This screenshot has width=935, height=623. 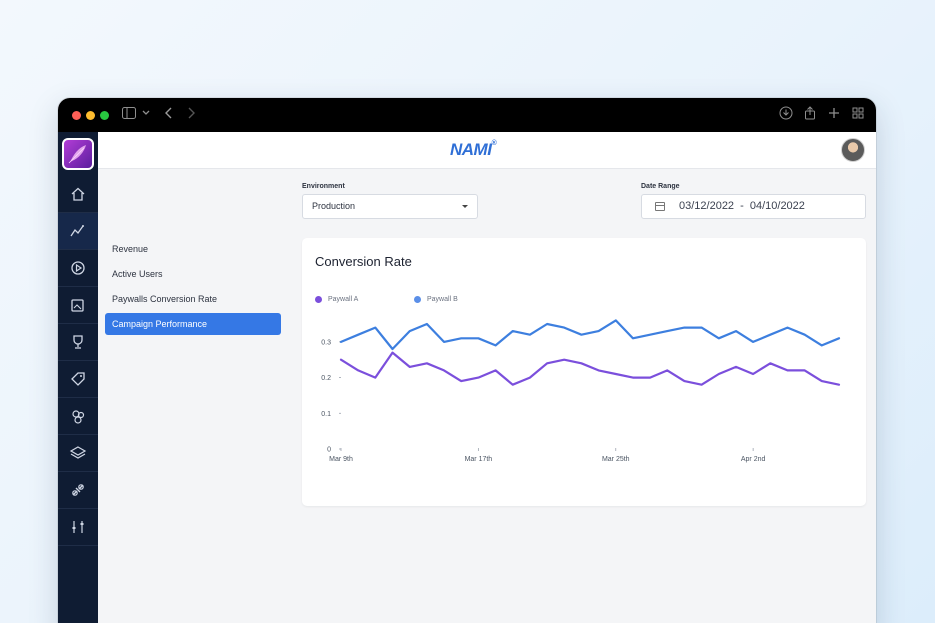 I want to click on campaign-icon, so click(x=78, y=268).